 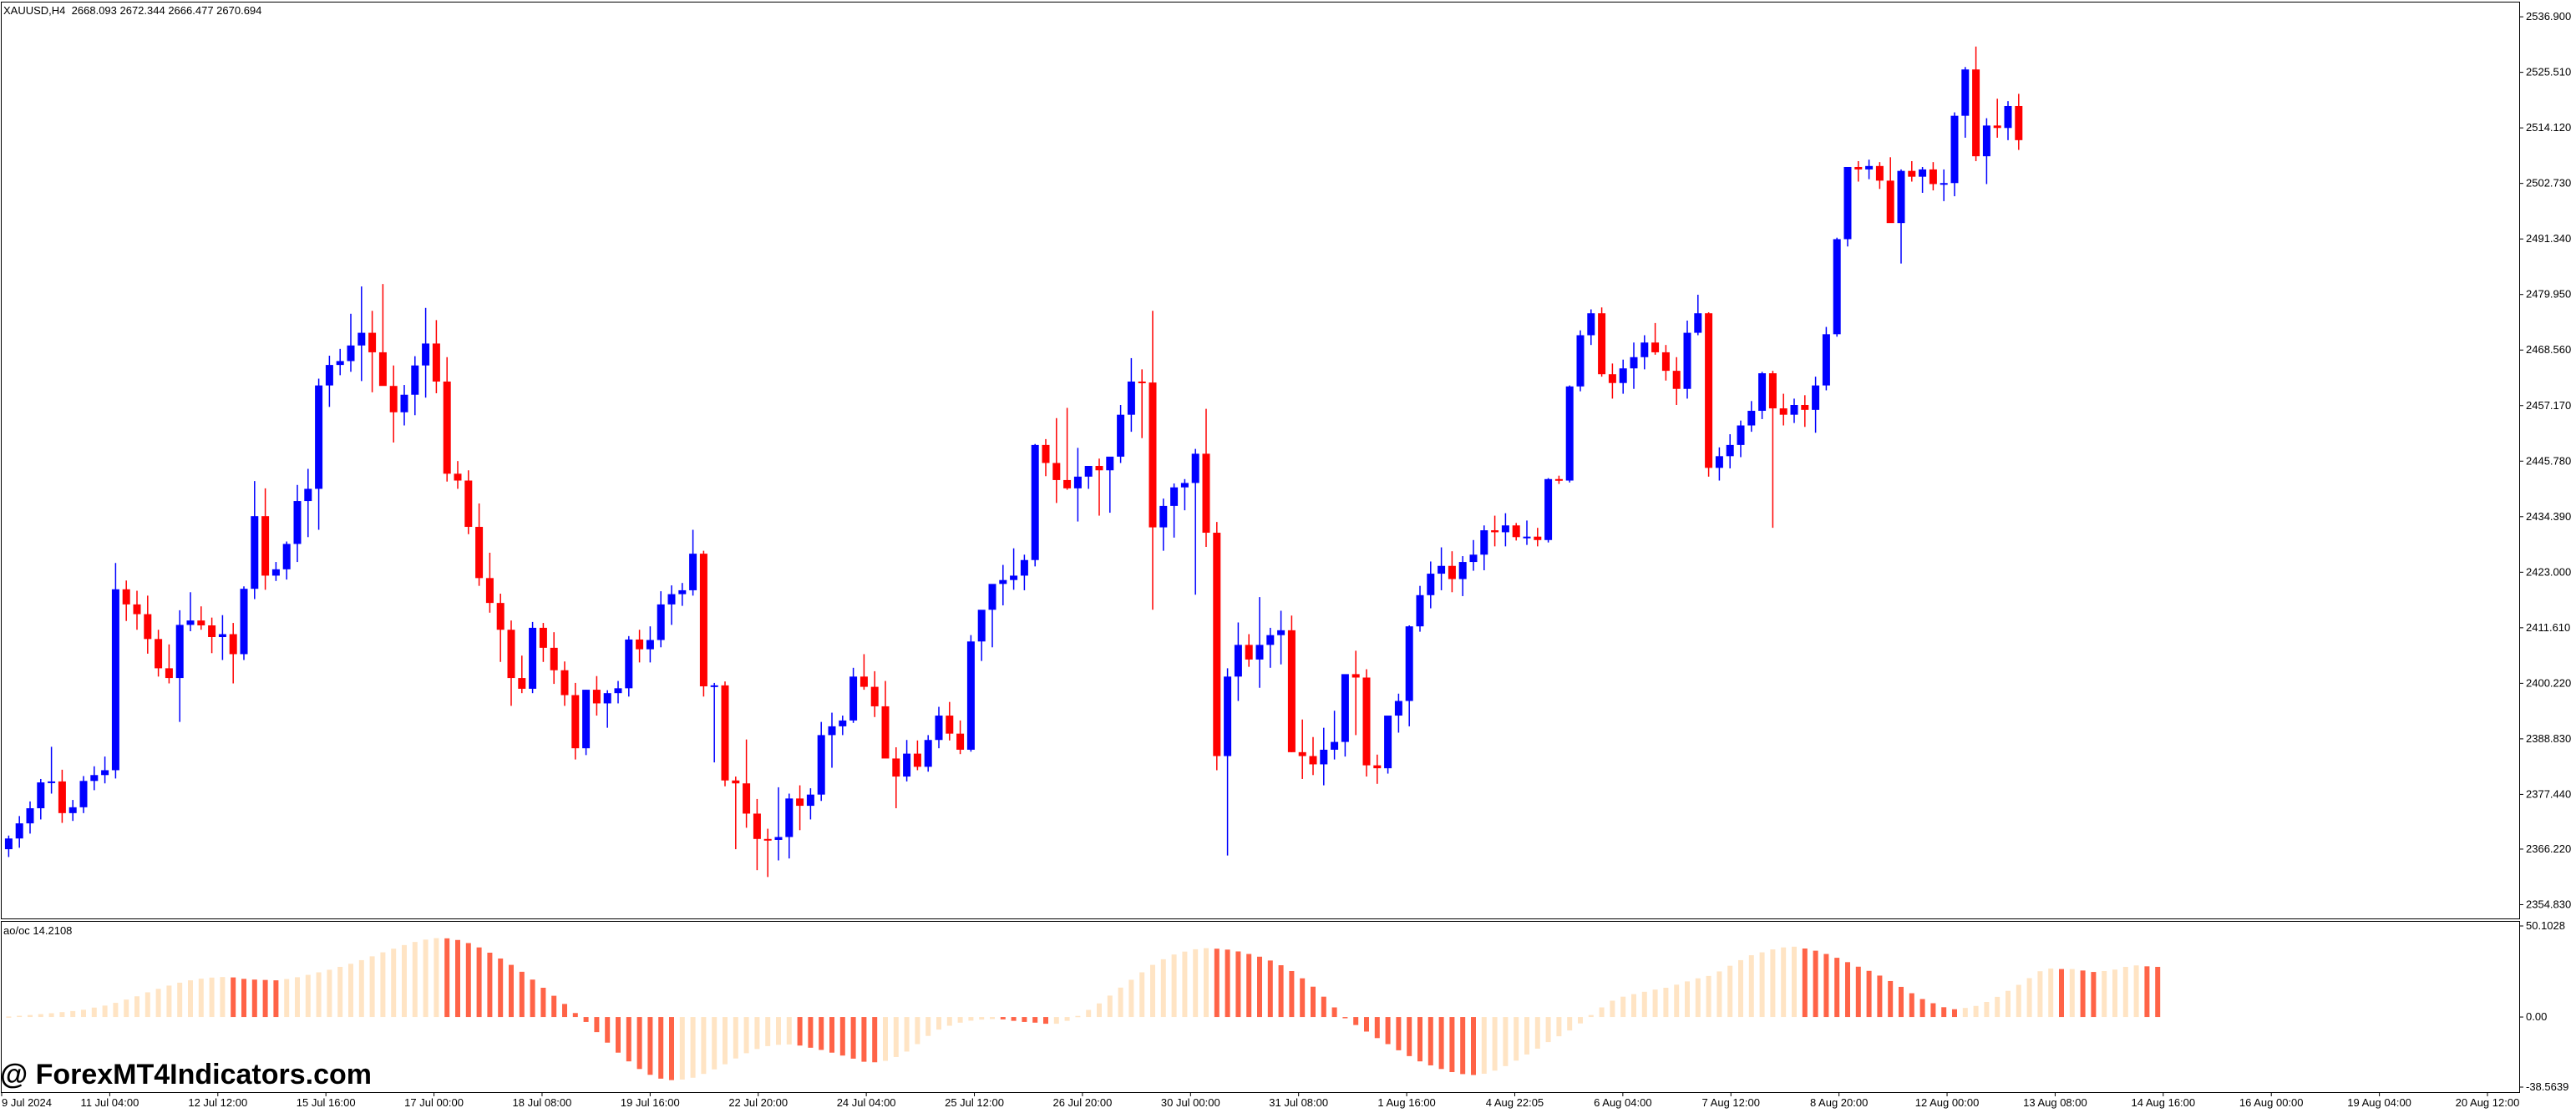 I want to click on time-tick-label: 12 Aug 00:00, so click(x=1947, y=1102).